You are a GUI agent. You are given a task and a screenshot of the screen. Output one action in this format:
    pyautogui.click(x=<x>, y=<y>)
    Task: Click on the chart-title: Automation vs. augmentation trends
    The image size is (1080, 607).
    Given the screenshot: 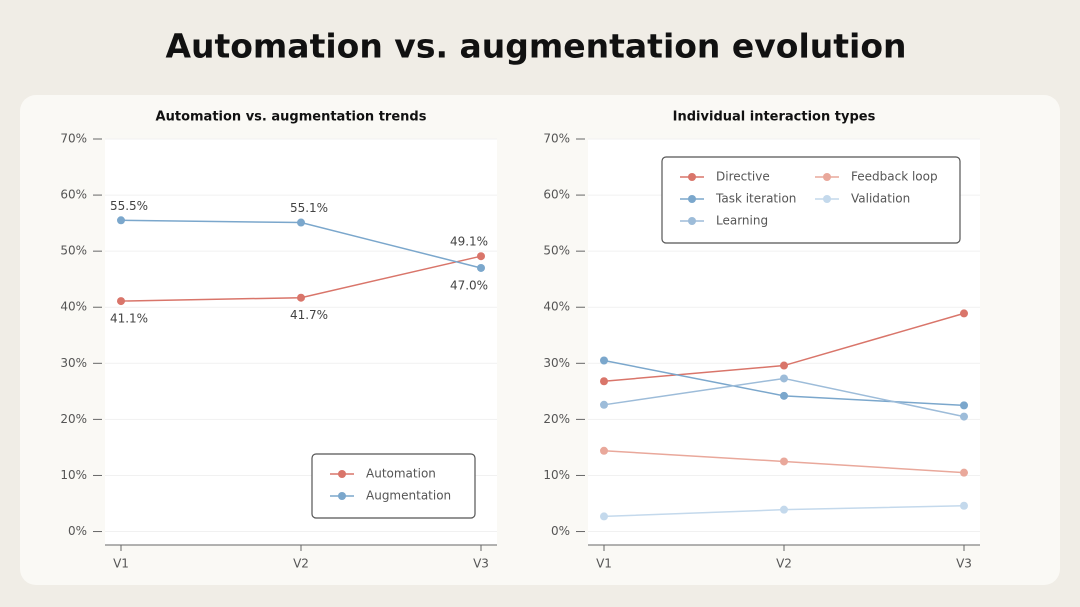 What is the action you would take?
    pyautogui.click(x=291, y=117)
    